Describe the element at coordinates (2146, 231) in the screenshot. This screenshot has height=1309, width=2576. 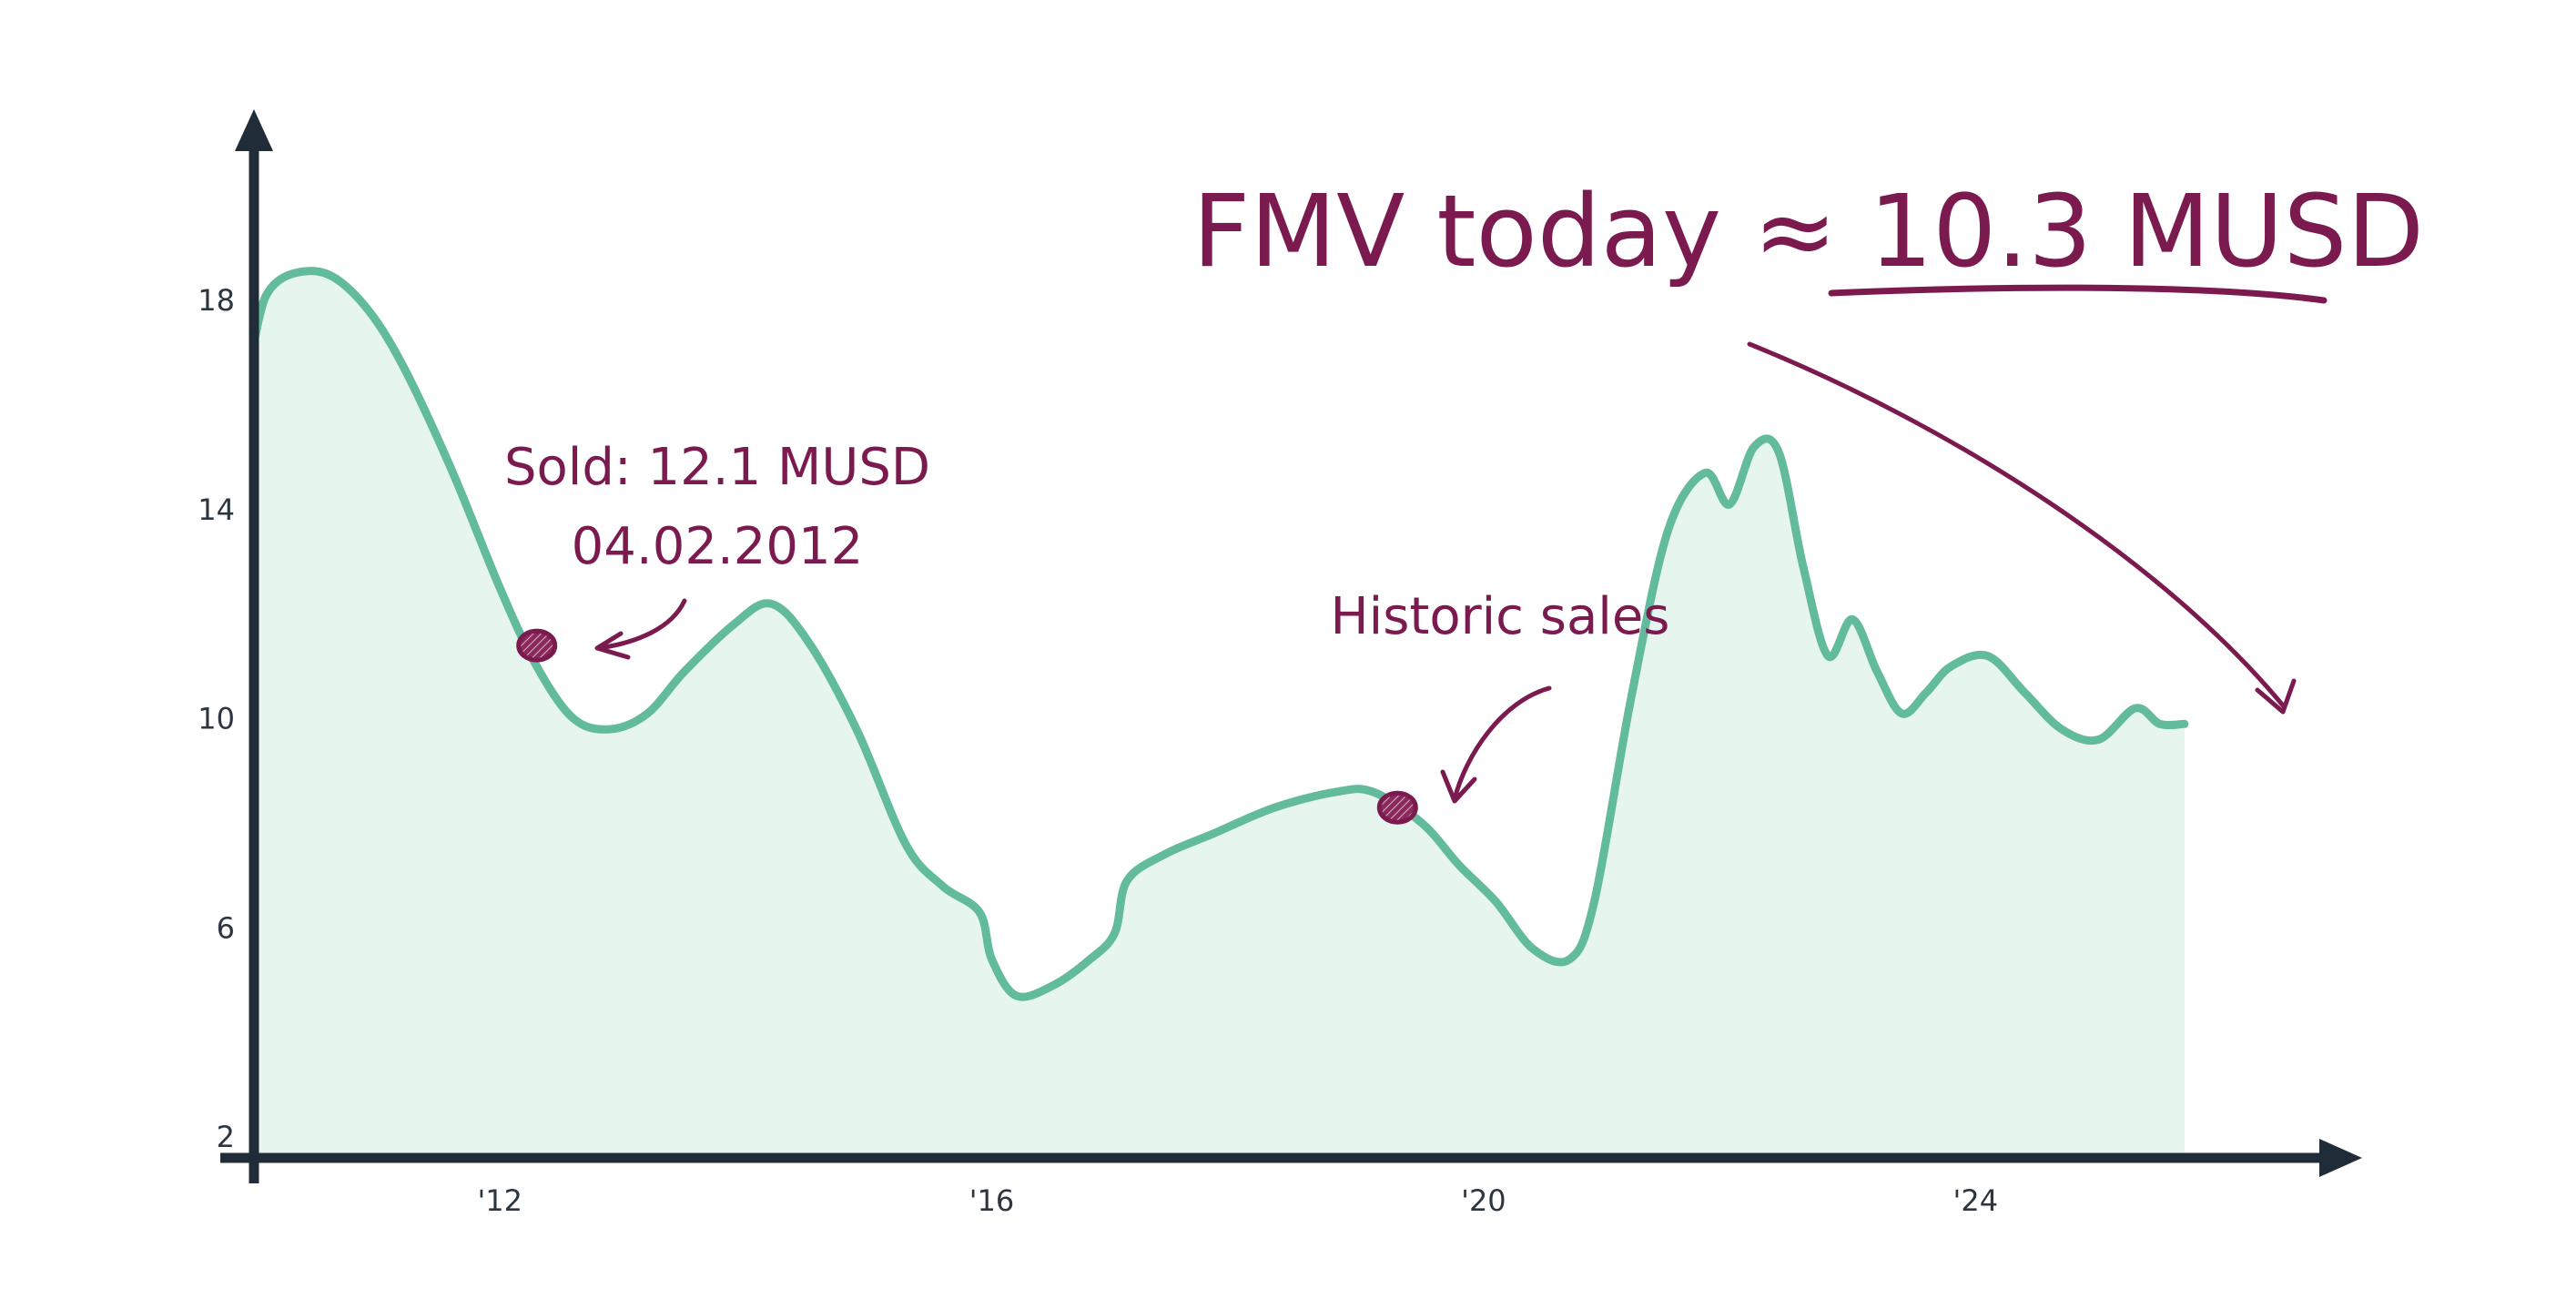
I see `fmv-headline-value: 10.3 MUSD` at that location.